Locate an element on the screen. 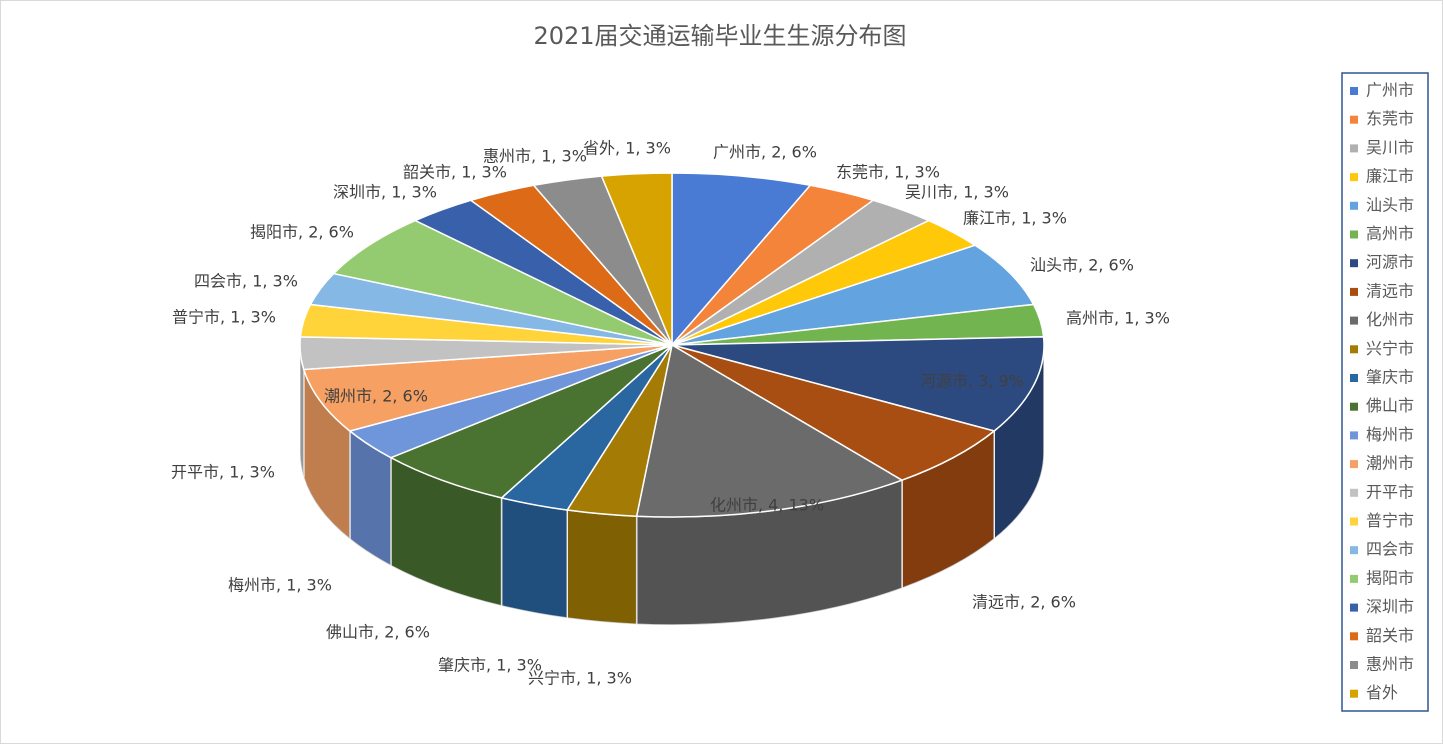 This screenshot has height=748, width=1443. data-label: 深圳市, 1, 3% is located at coordinates (385, 192).